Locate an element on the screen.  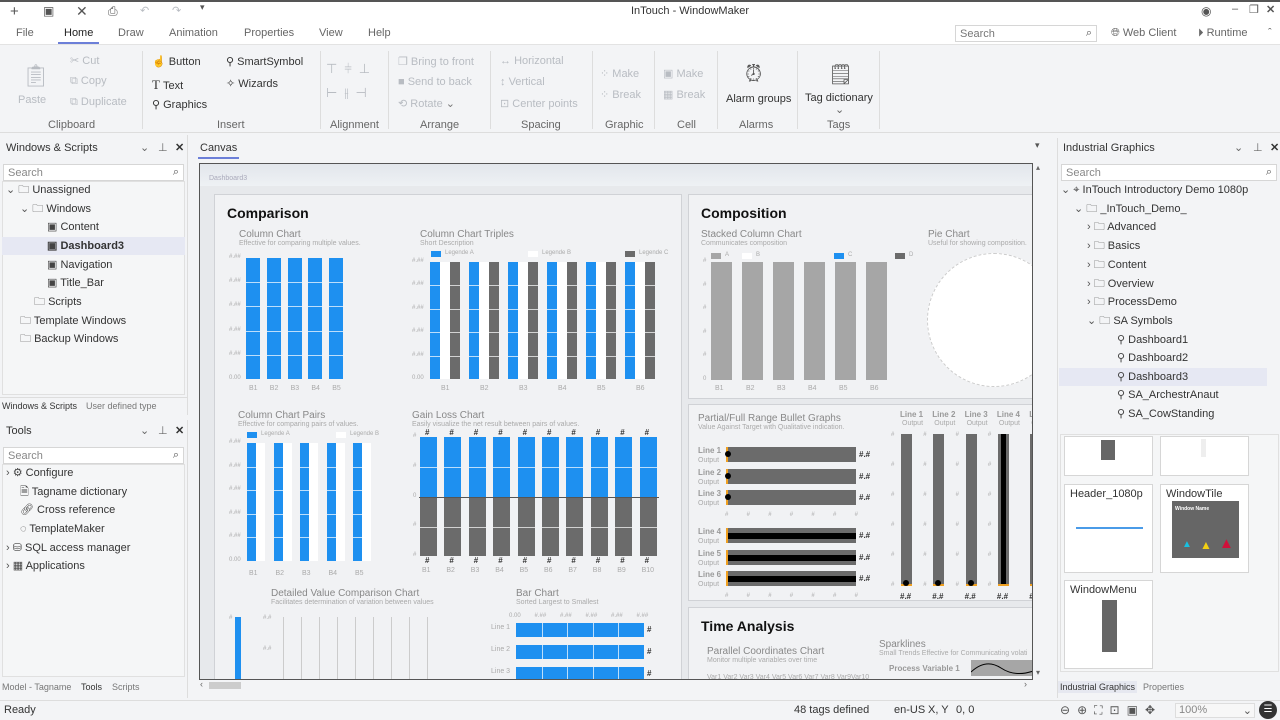
ribbon-search-input: Search ⌕ is located at coordinates (1026, 33).